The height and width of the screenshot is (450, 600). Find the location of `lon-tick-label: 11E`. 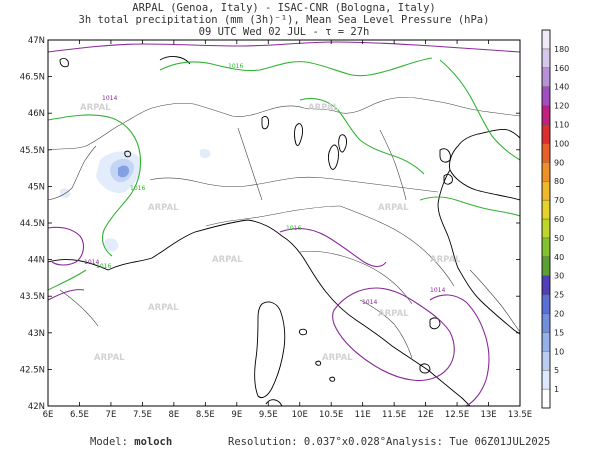

lon-tick-label: 11E is located at coordinates (363, 415).